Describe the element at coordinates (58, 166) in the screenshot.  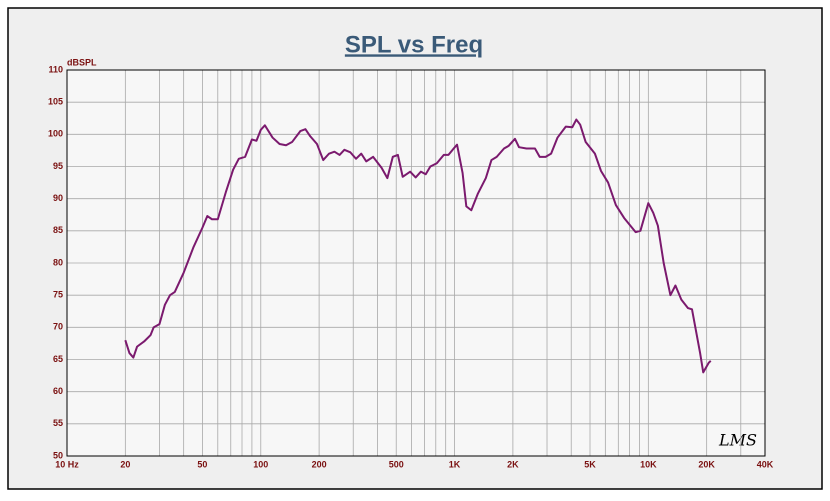
I see `y-tick-label: 95` at that location.